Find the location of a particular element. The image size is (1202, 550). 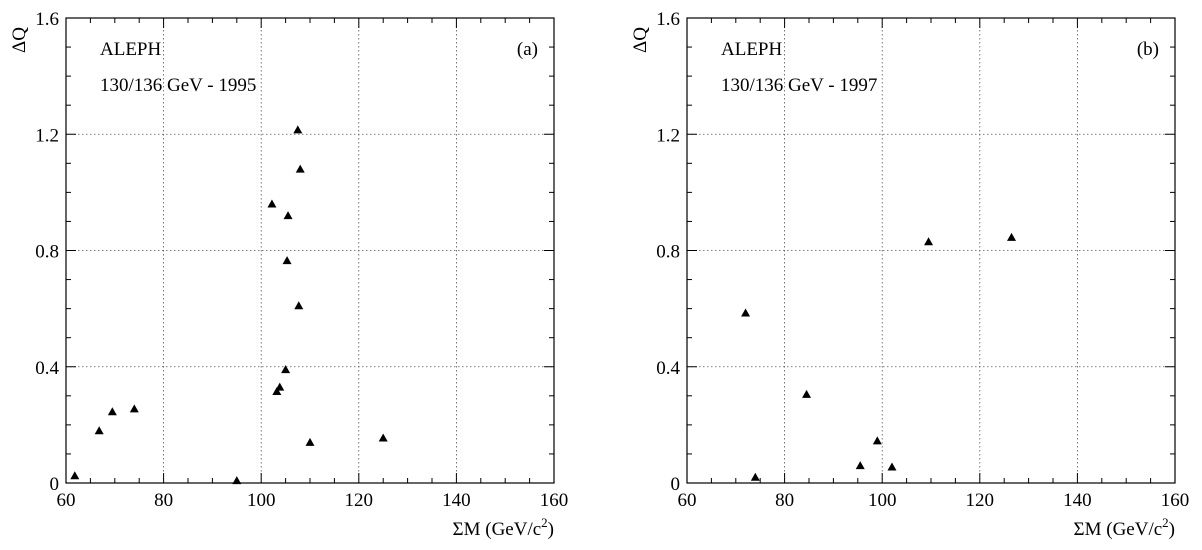

panel-tag: (a) is located at coordinates (527, 49).